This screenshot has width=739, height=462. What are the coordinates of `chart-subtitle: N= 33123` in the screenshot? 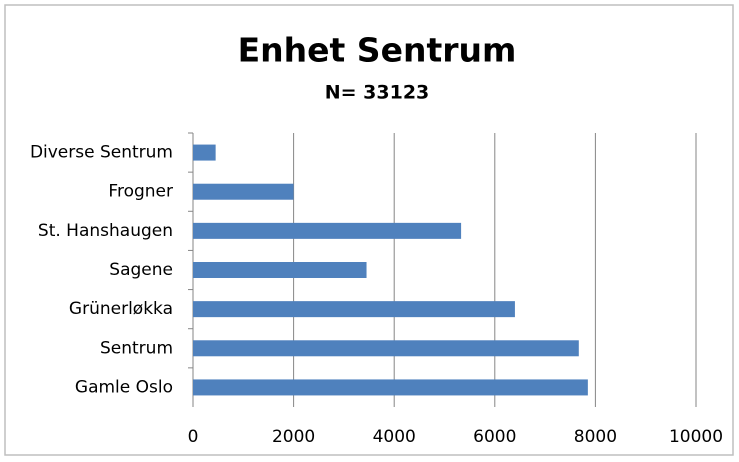 It's located at (377, 93).